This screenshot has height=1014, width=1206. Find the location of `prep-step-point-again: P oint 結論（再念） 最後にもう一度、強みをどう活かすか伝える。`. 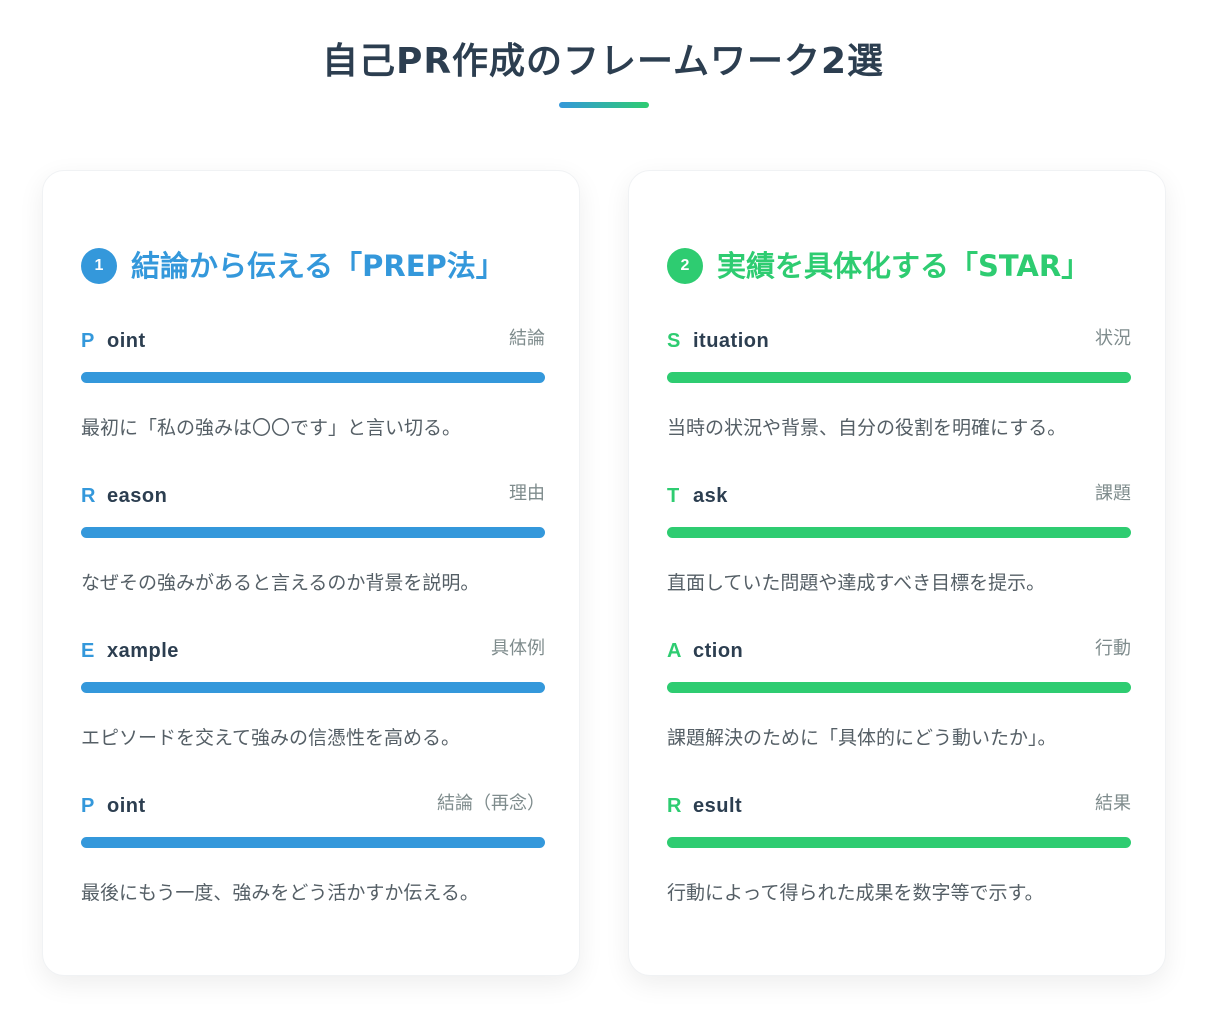

prep-step-point-again: P oint 結論（再念） 最後にもう一度、強みをどう活かすか伝える。 is located at coordinates (313, 856).